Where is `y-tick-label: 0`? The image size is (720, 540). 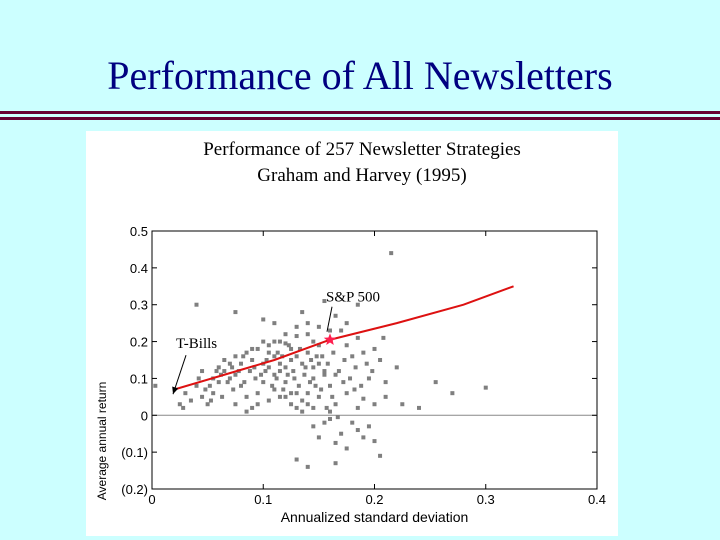 y-tick-label: 0 is located at coordinates (144, 415).